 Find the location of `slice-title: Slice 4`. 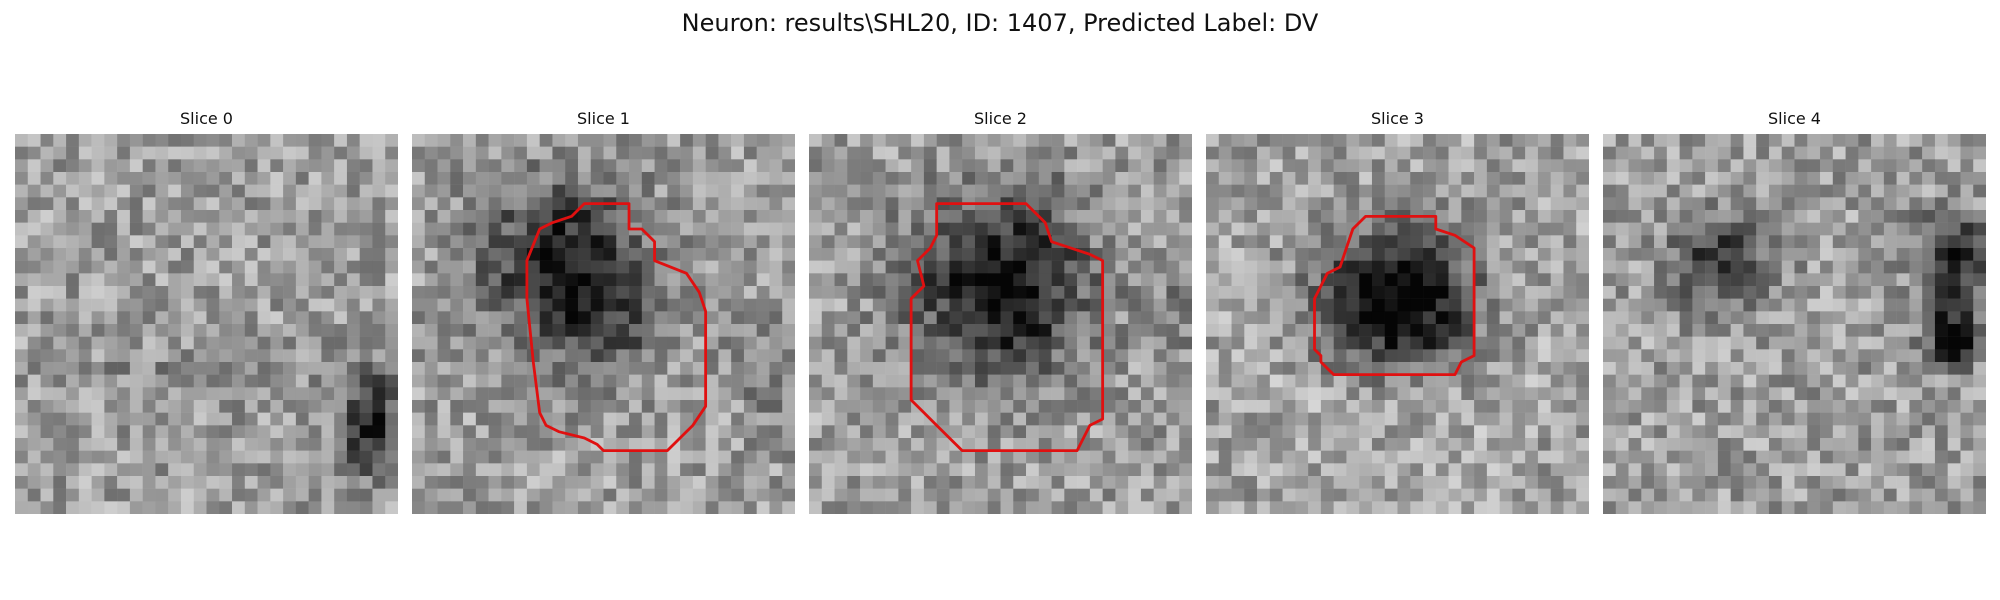

slice-title: Slice 4 is located at coordinates (1794, 118).